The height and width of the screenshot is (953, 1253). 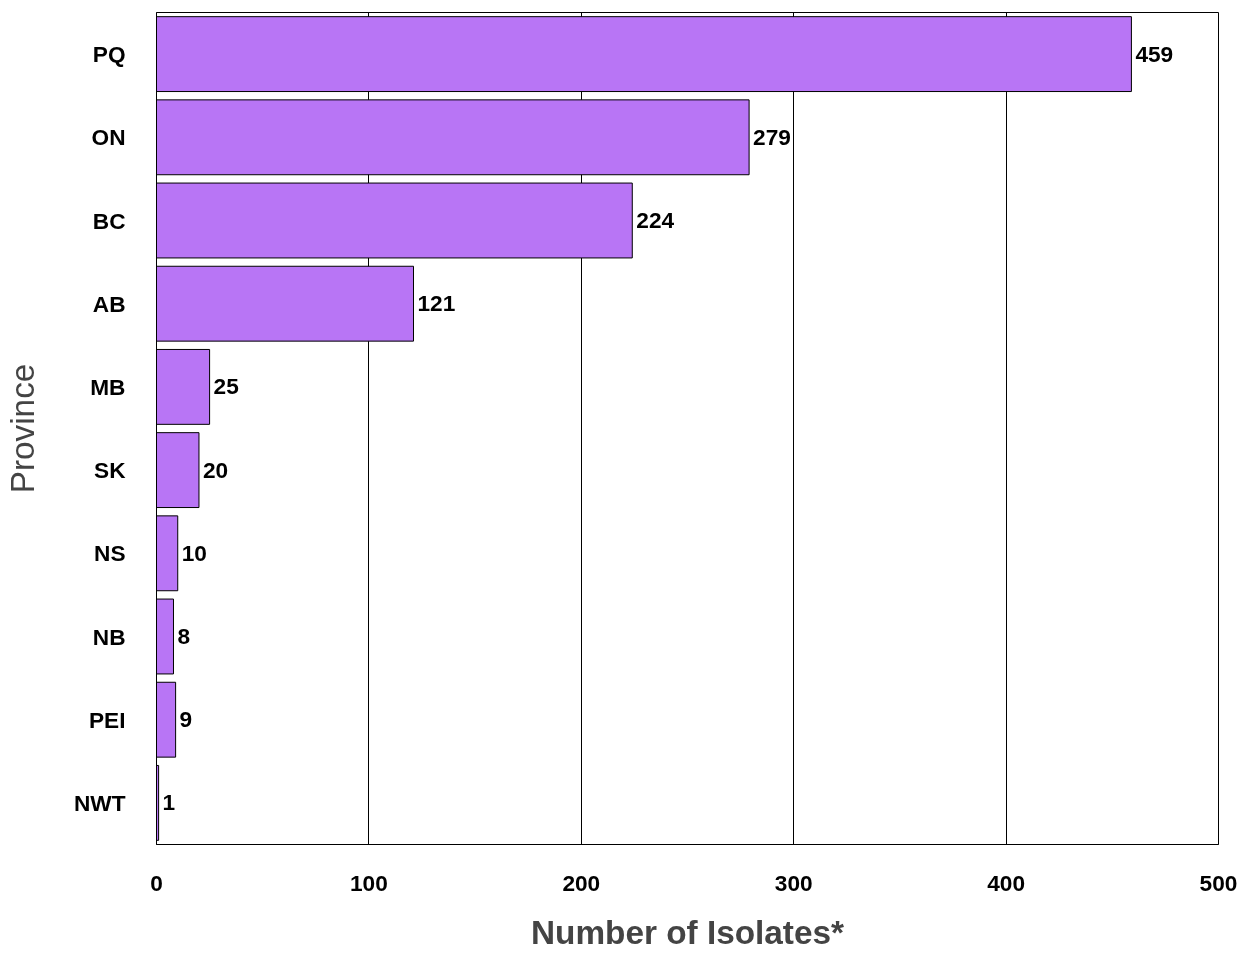 I want to click on data-label: 279, so click(x=772, y=136).